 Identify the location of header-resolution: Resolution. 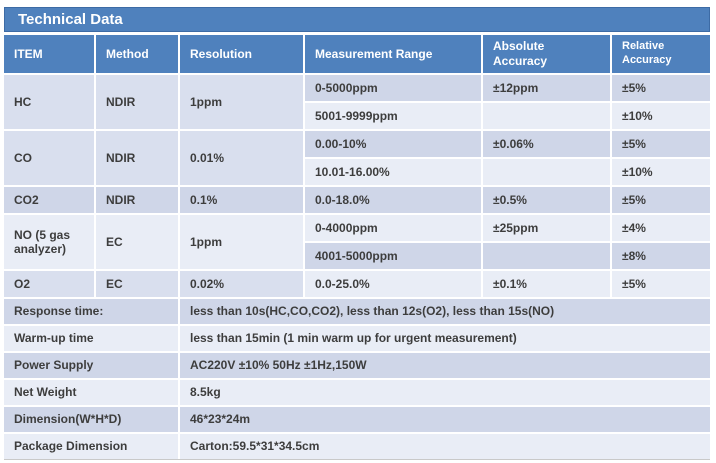
(241, 54).